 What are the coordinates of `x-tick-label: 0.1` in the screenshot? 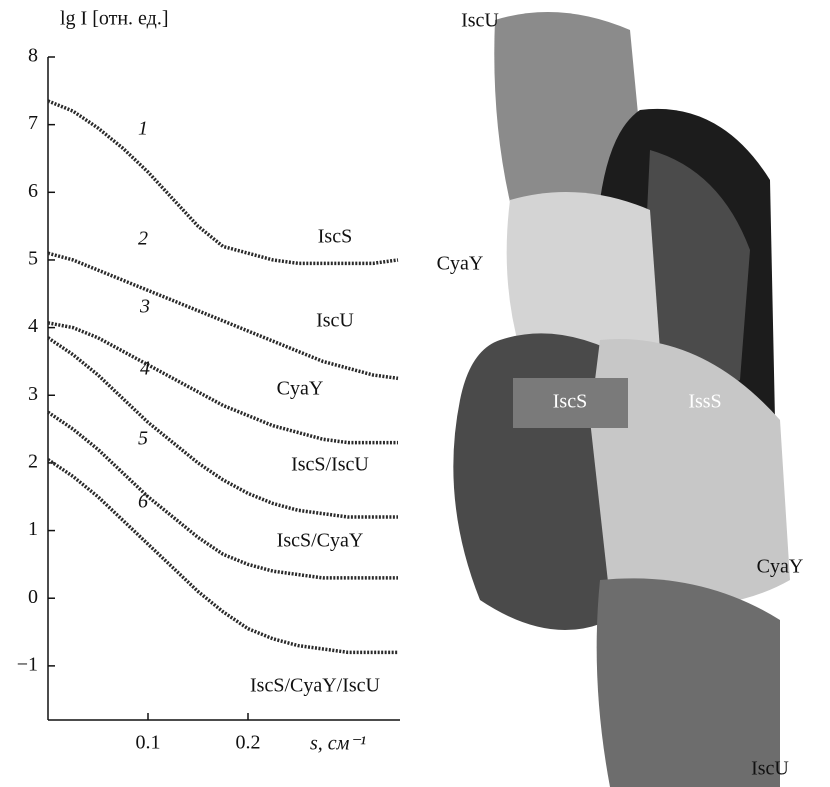 It's located at (148, 743).